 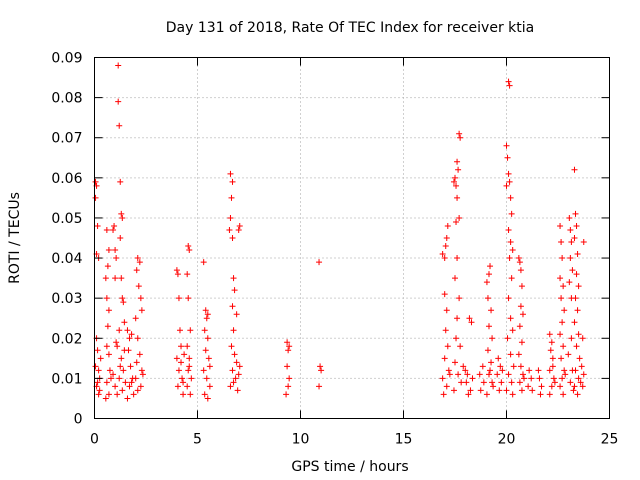 What do you see at coordinates (610, 440) in the screenshot?
I see `x-tick-label: 25` at bounding box center [610, 440].